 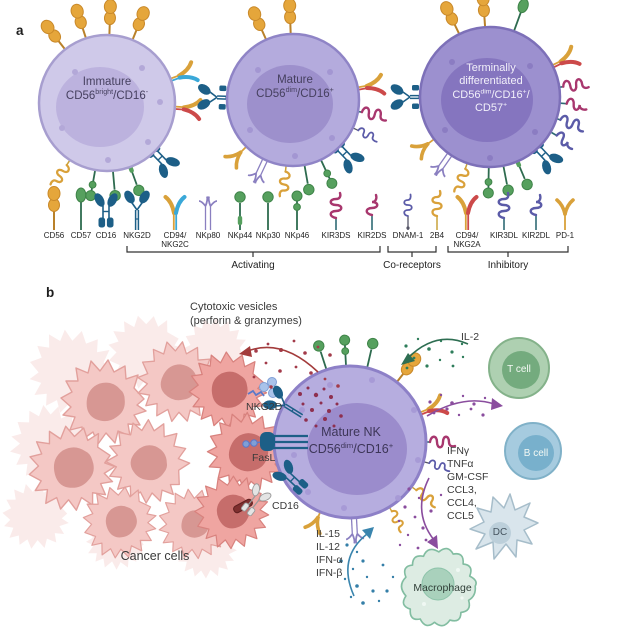 I want to click on fasl-synapse, so click(x=275, y=441).